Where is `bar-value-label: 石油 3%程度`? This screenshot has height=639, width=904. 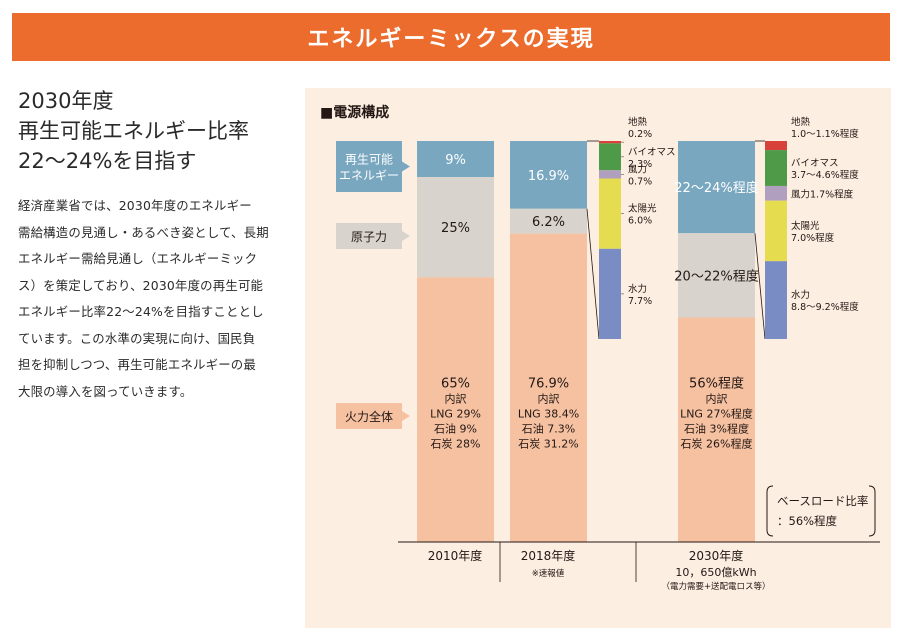 bar-value-label: 石油 3%程度 is located at coordinates (716, 429).